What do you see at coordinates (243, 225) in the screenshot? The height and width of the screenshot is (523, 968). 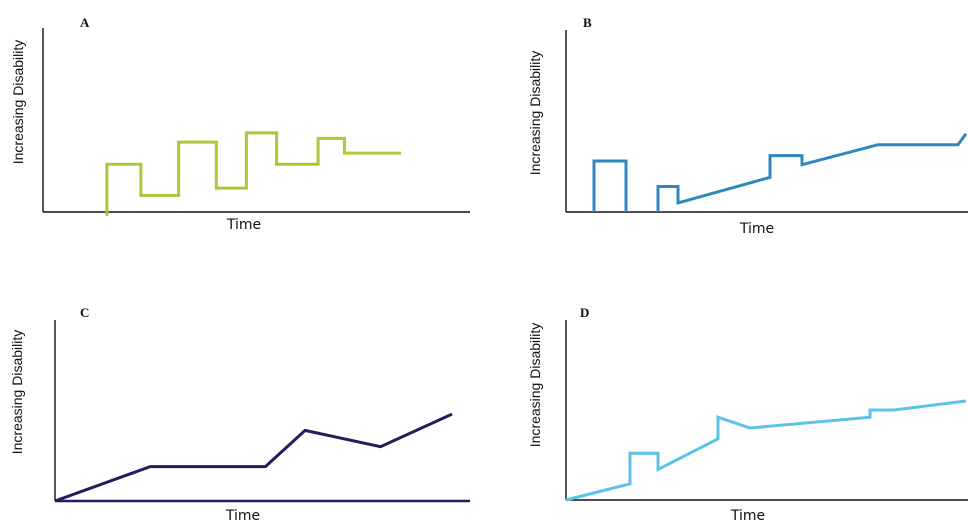 I see `panel-a-x-label: Time` at bounding box center [243, 225].